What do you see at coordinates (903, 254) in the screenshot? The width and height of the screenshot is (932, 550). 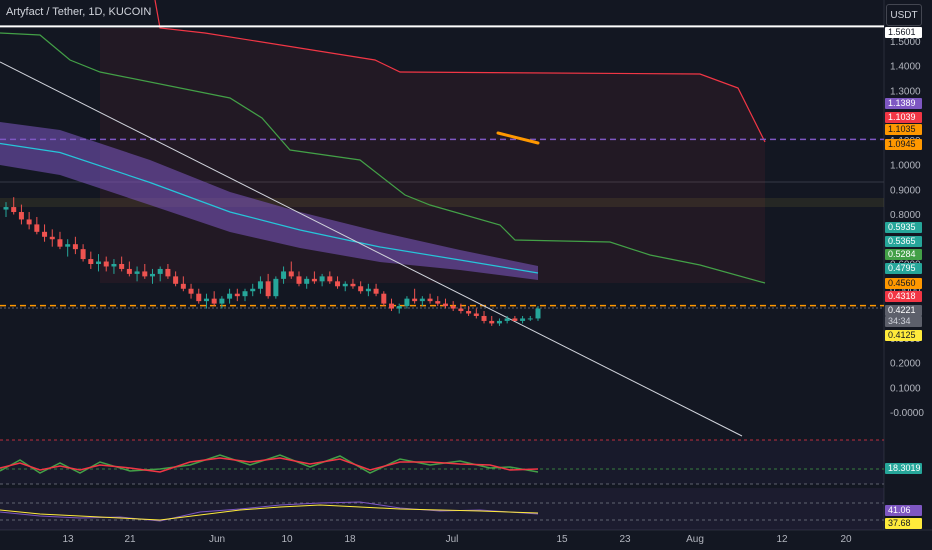 I see `price-tag: 0.5284` at bounding box center [903, 254].